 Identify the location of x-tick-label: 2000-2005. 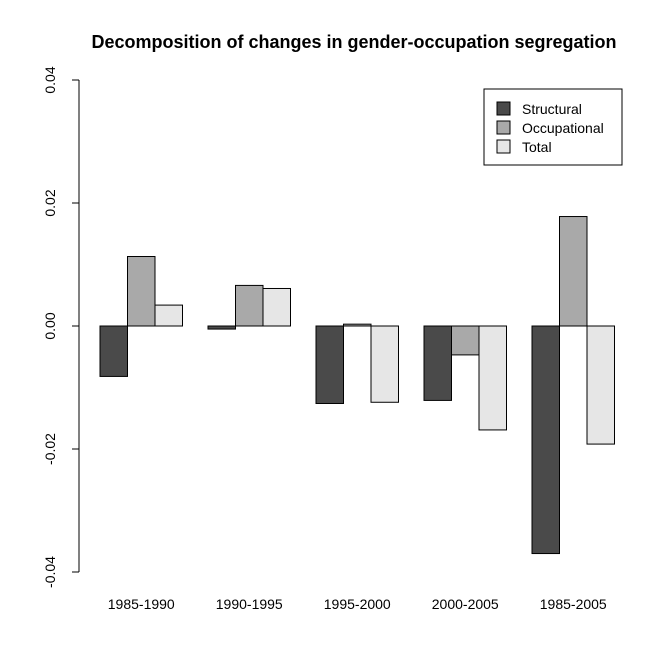
(465, 604).